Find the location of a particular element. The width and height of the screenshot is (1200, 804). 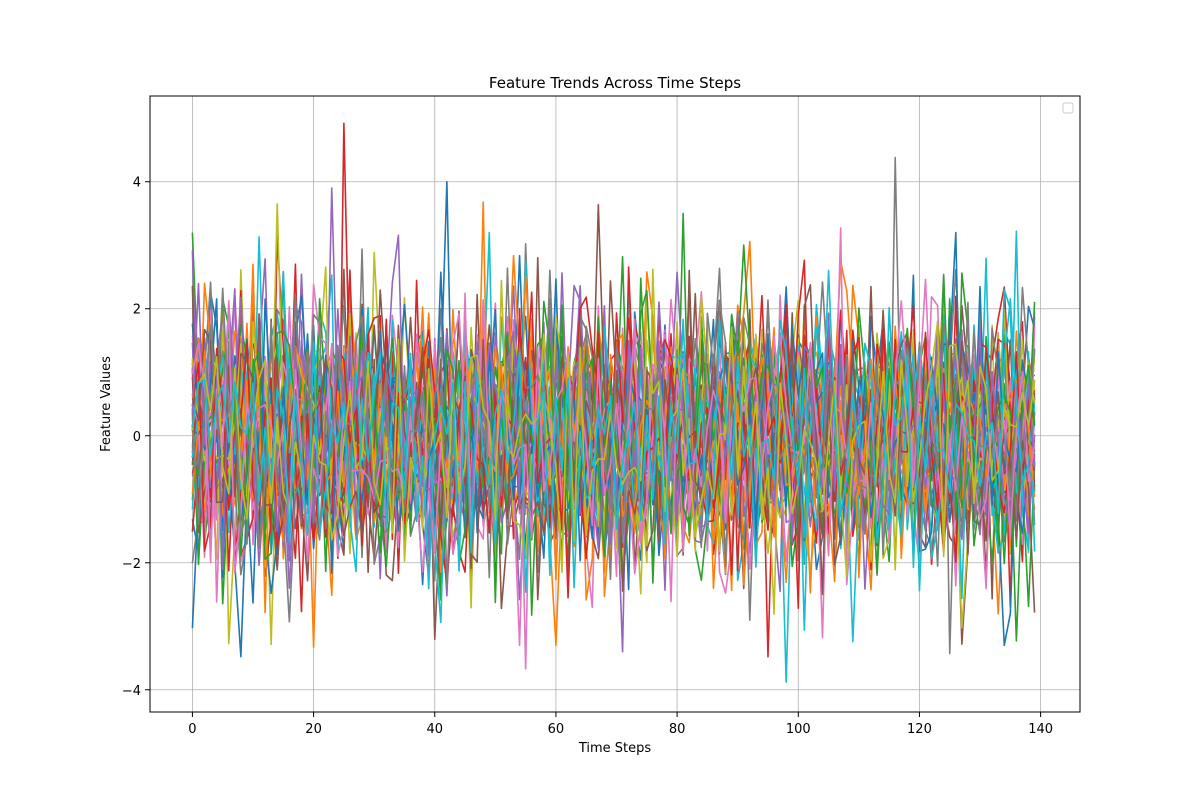

x-axis-label: Time Steps is located at coordinates (615, 748).